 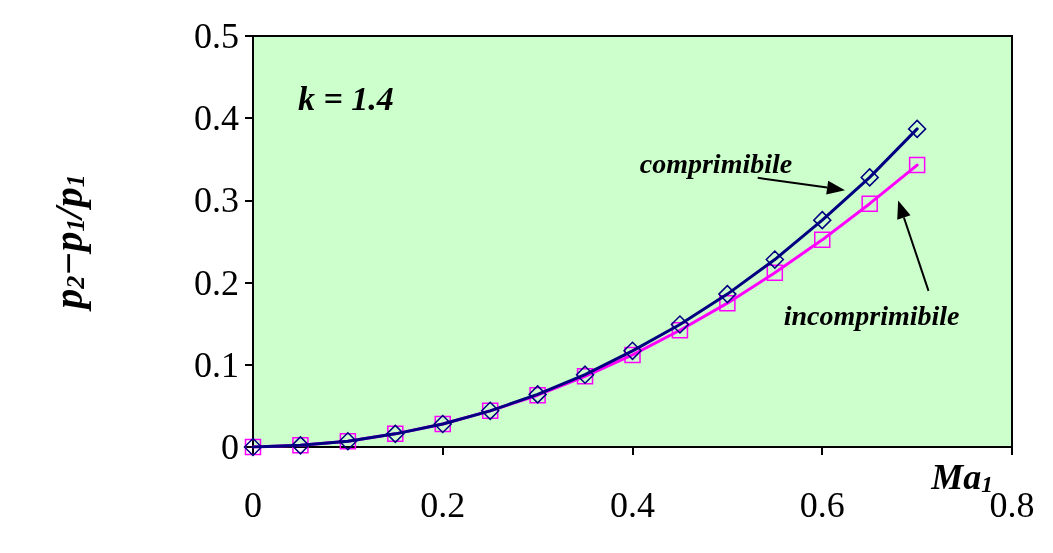 I want to click on y-tick-label: 0, so click(x=230, y=447).